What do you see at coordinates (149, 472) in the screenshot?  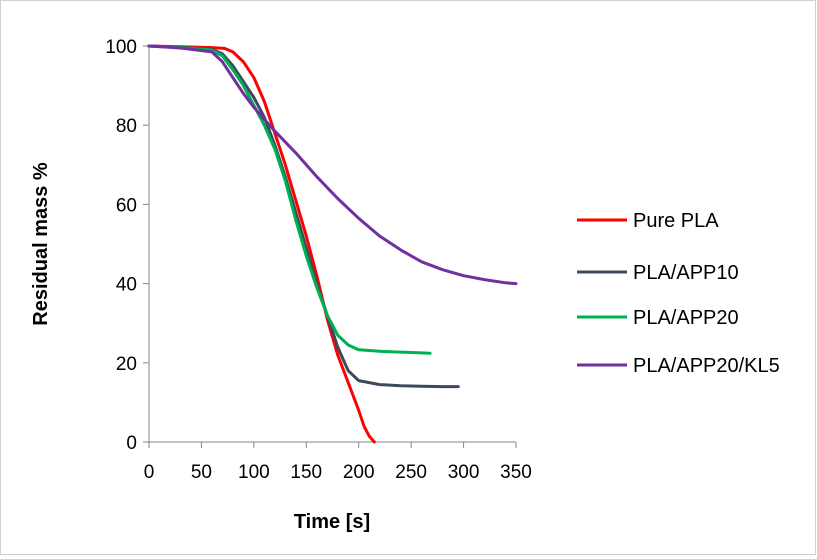 I see `x-tick-label: 0` at bounding box center [149, 472].